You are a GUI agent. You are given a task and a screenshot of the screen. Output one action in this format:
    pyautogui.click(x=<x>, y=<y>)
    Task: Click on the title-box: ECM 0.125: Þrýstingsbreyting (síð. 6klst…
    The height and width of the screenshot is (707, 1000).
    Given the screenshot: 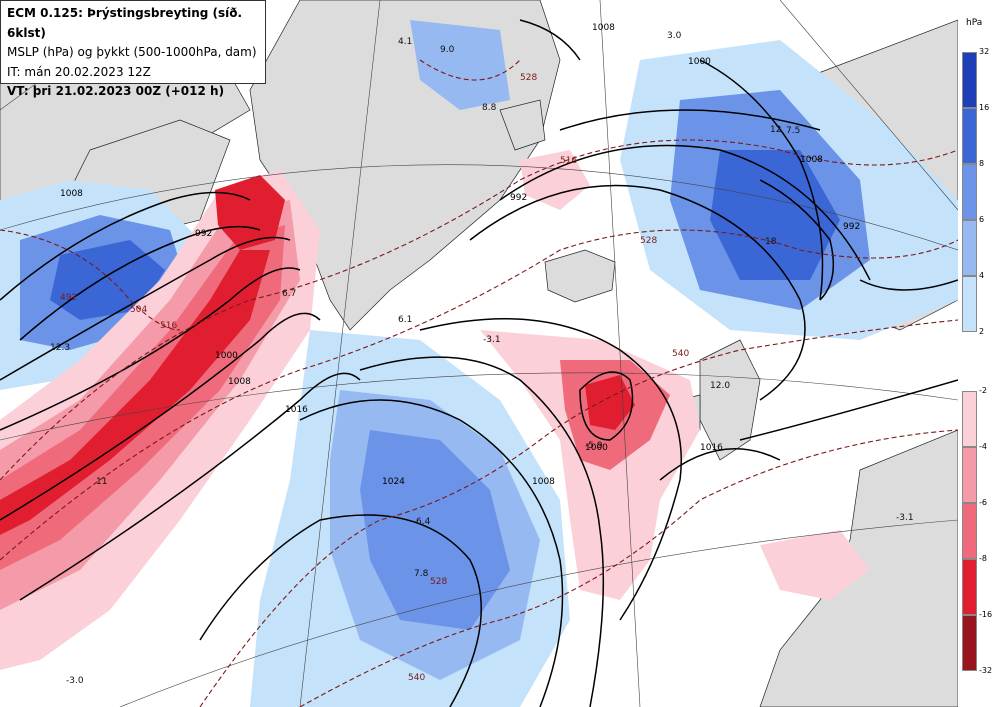 What is the action you would take?
    pyautogui.click(x=133, y=49)
    